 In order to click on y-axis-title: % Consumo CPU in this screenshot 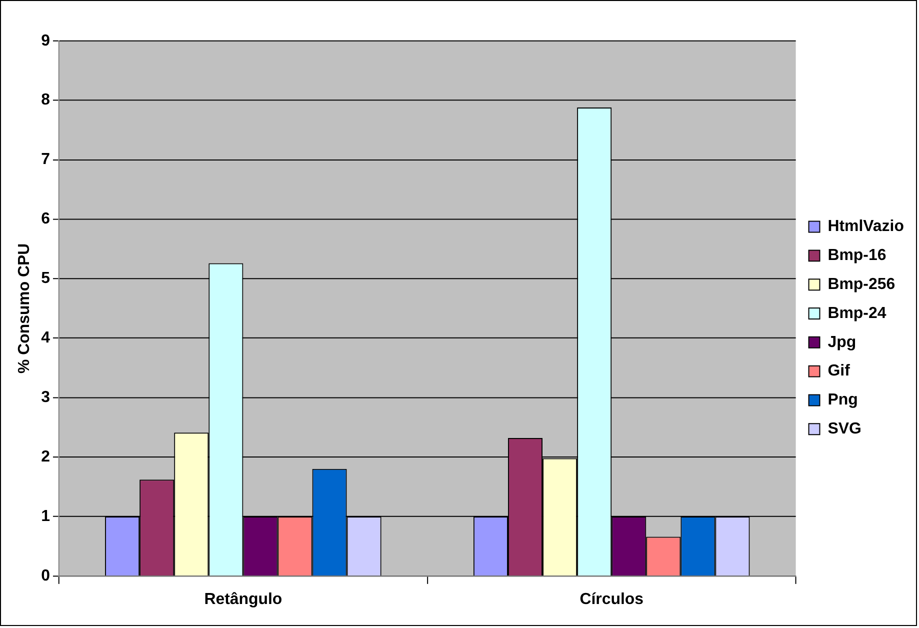, I will do `click(24, 308)`.